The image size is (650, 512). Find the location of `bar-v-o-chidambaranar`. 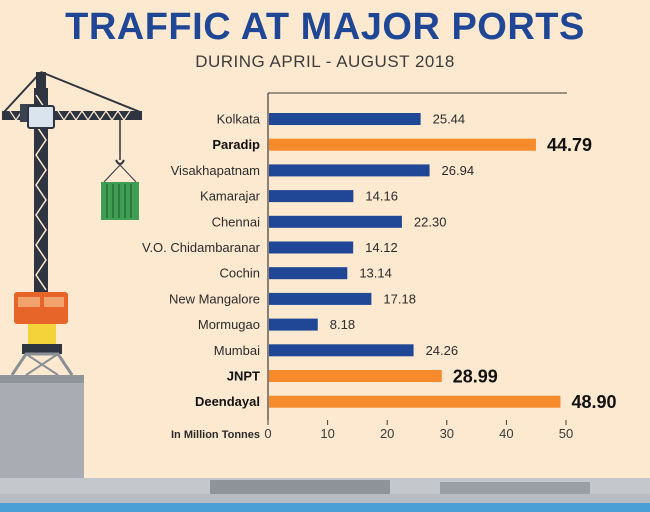

bar-v-o-chidambaranar is located at coordinates (311, 247).